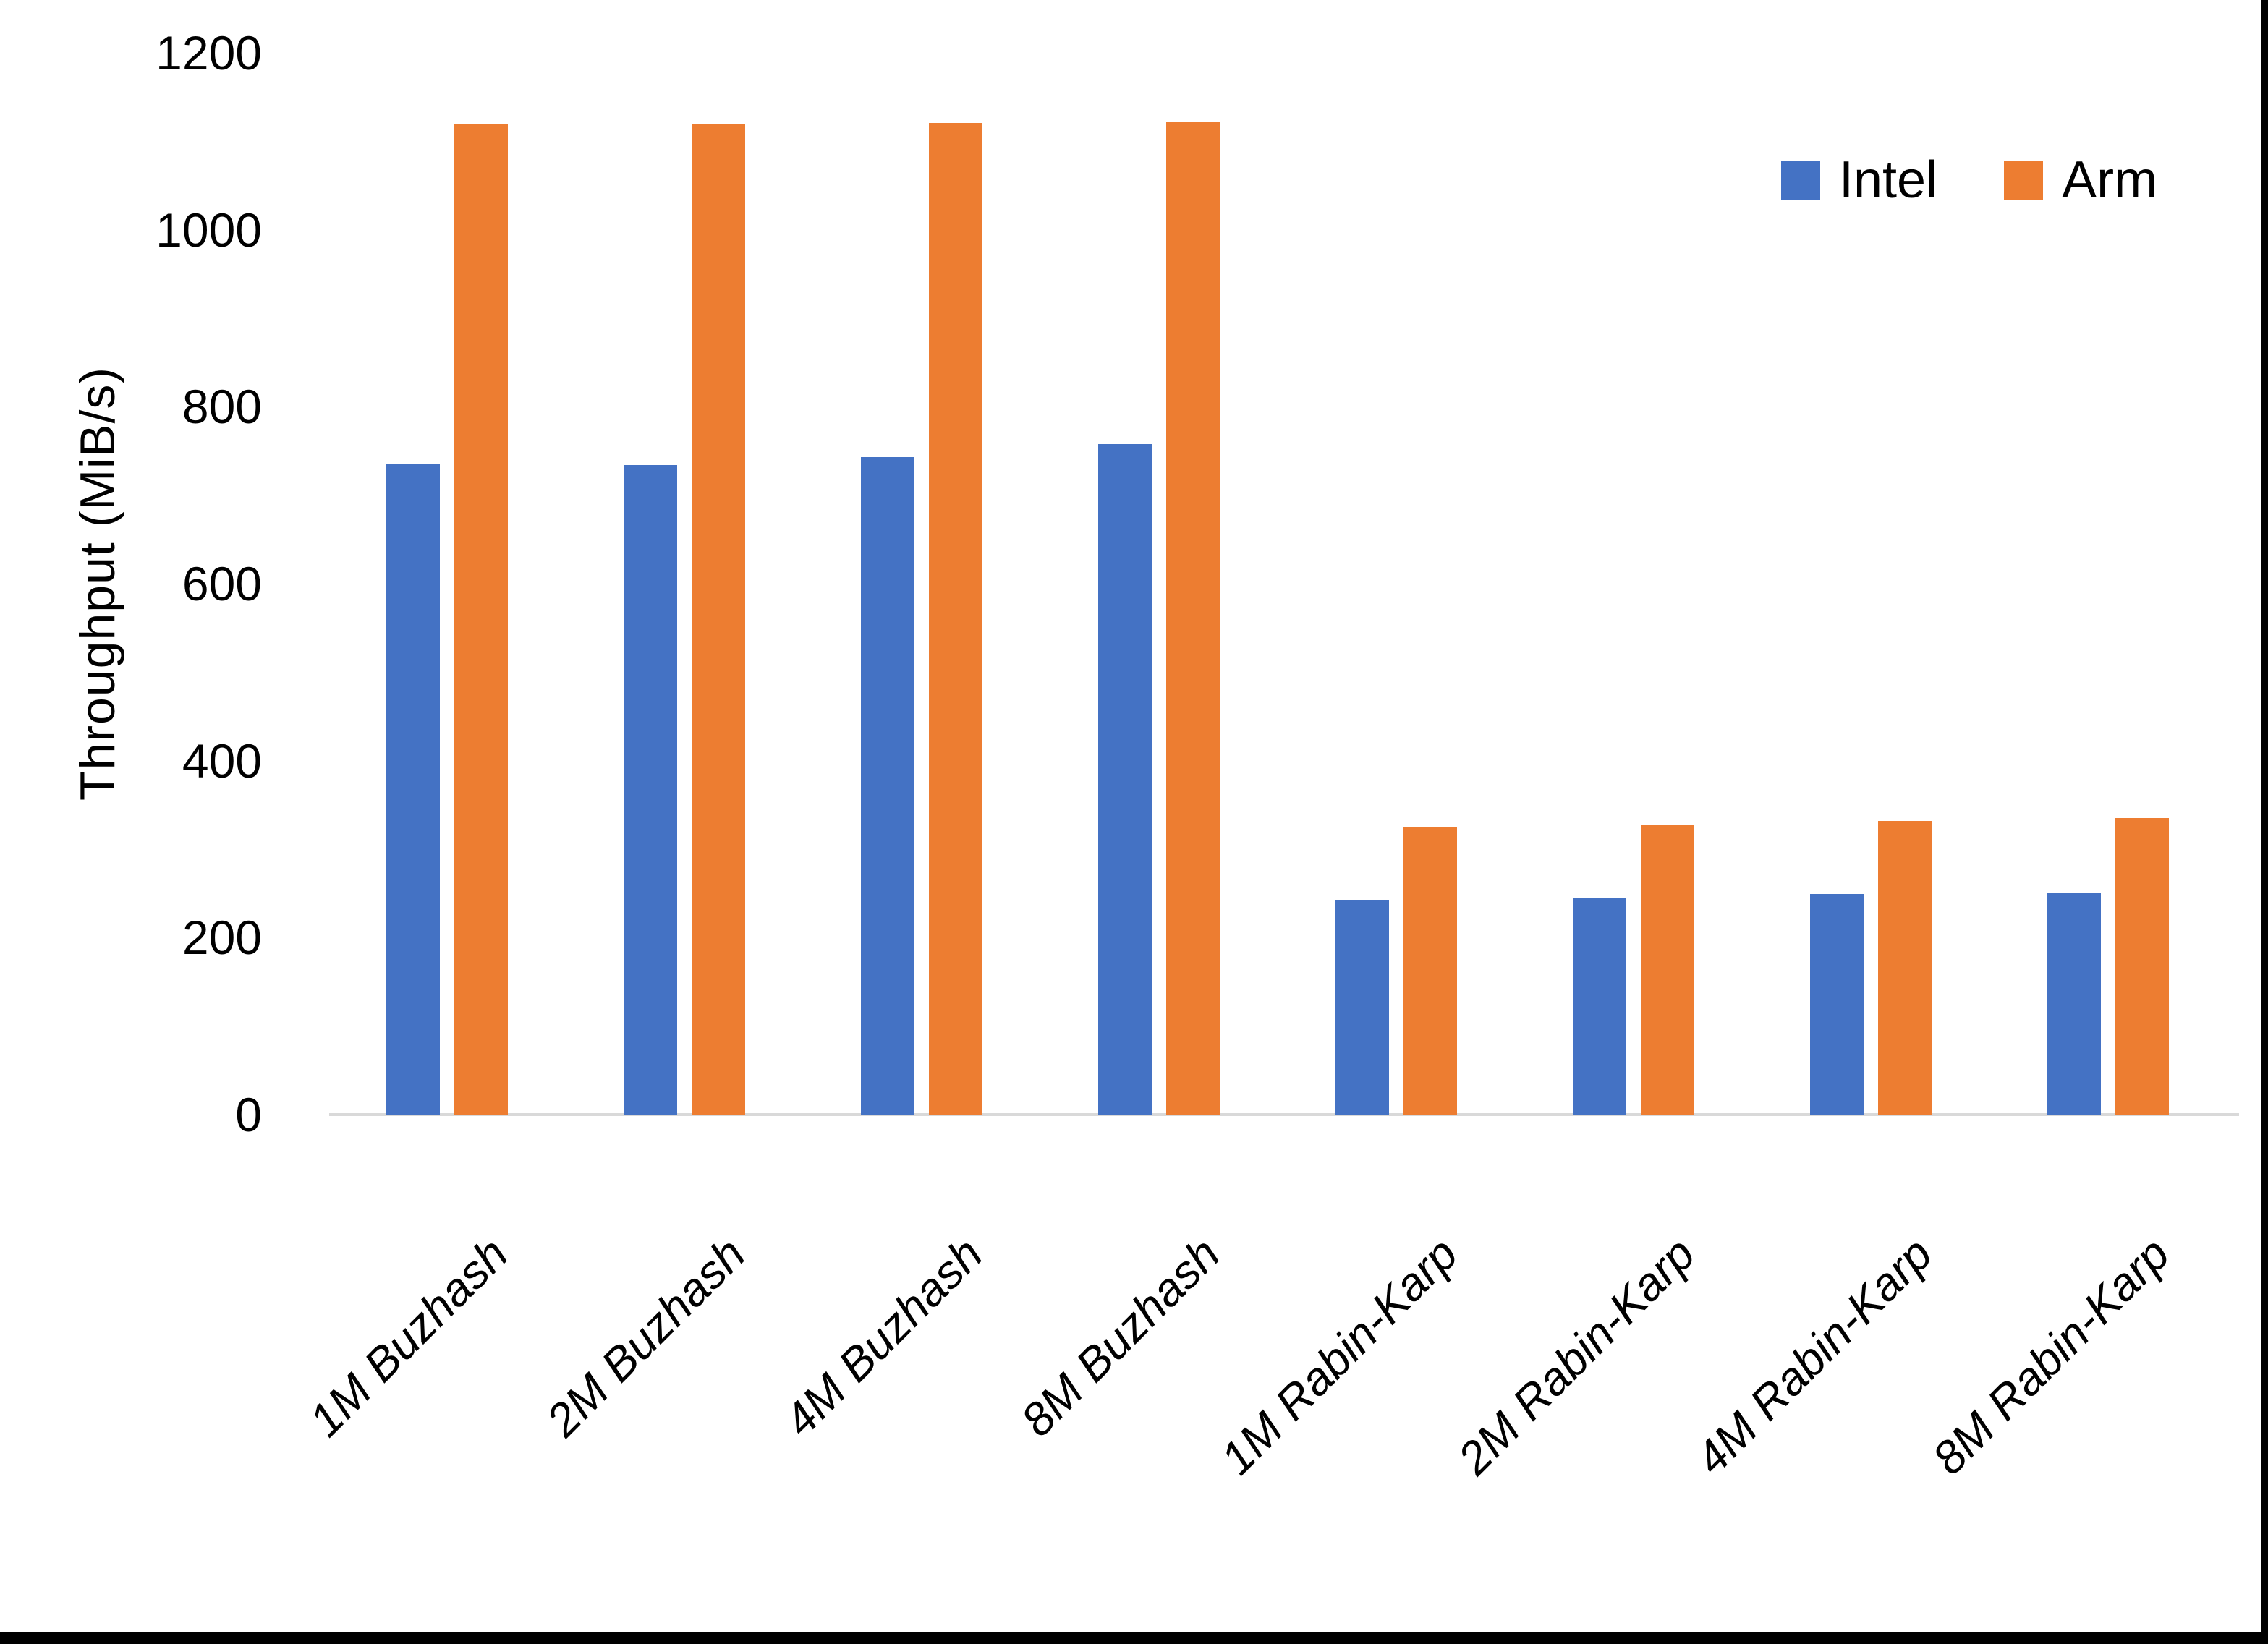  Describe the element at coordinates (222, 937) in the screenshot. I see `y-tick-label-200: 200` at that location.